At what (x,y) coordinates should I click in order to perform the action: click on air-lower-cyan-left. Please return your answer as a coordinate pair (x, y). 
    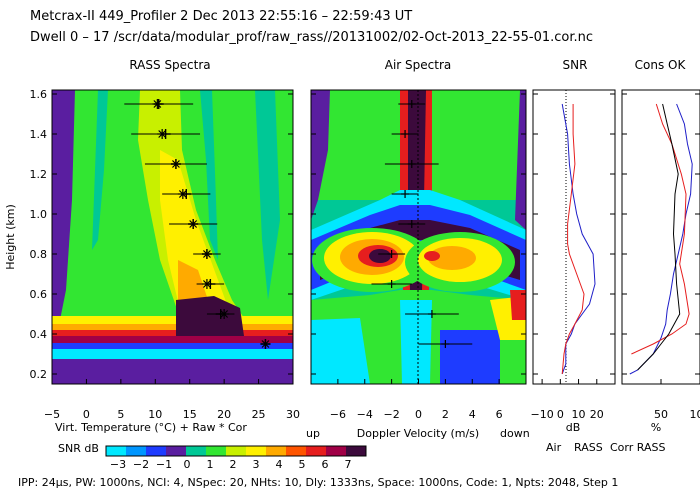
    Looking at the image, I should click on (340, 351).